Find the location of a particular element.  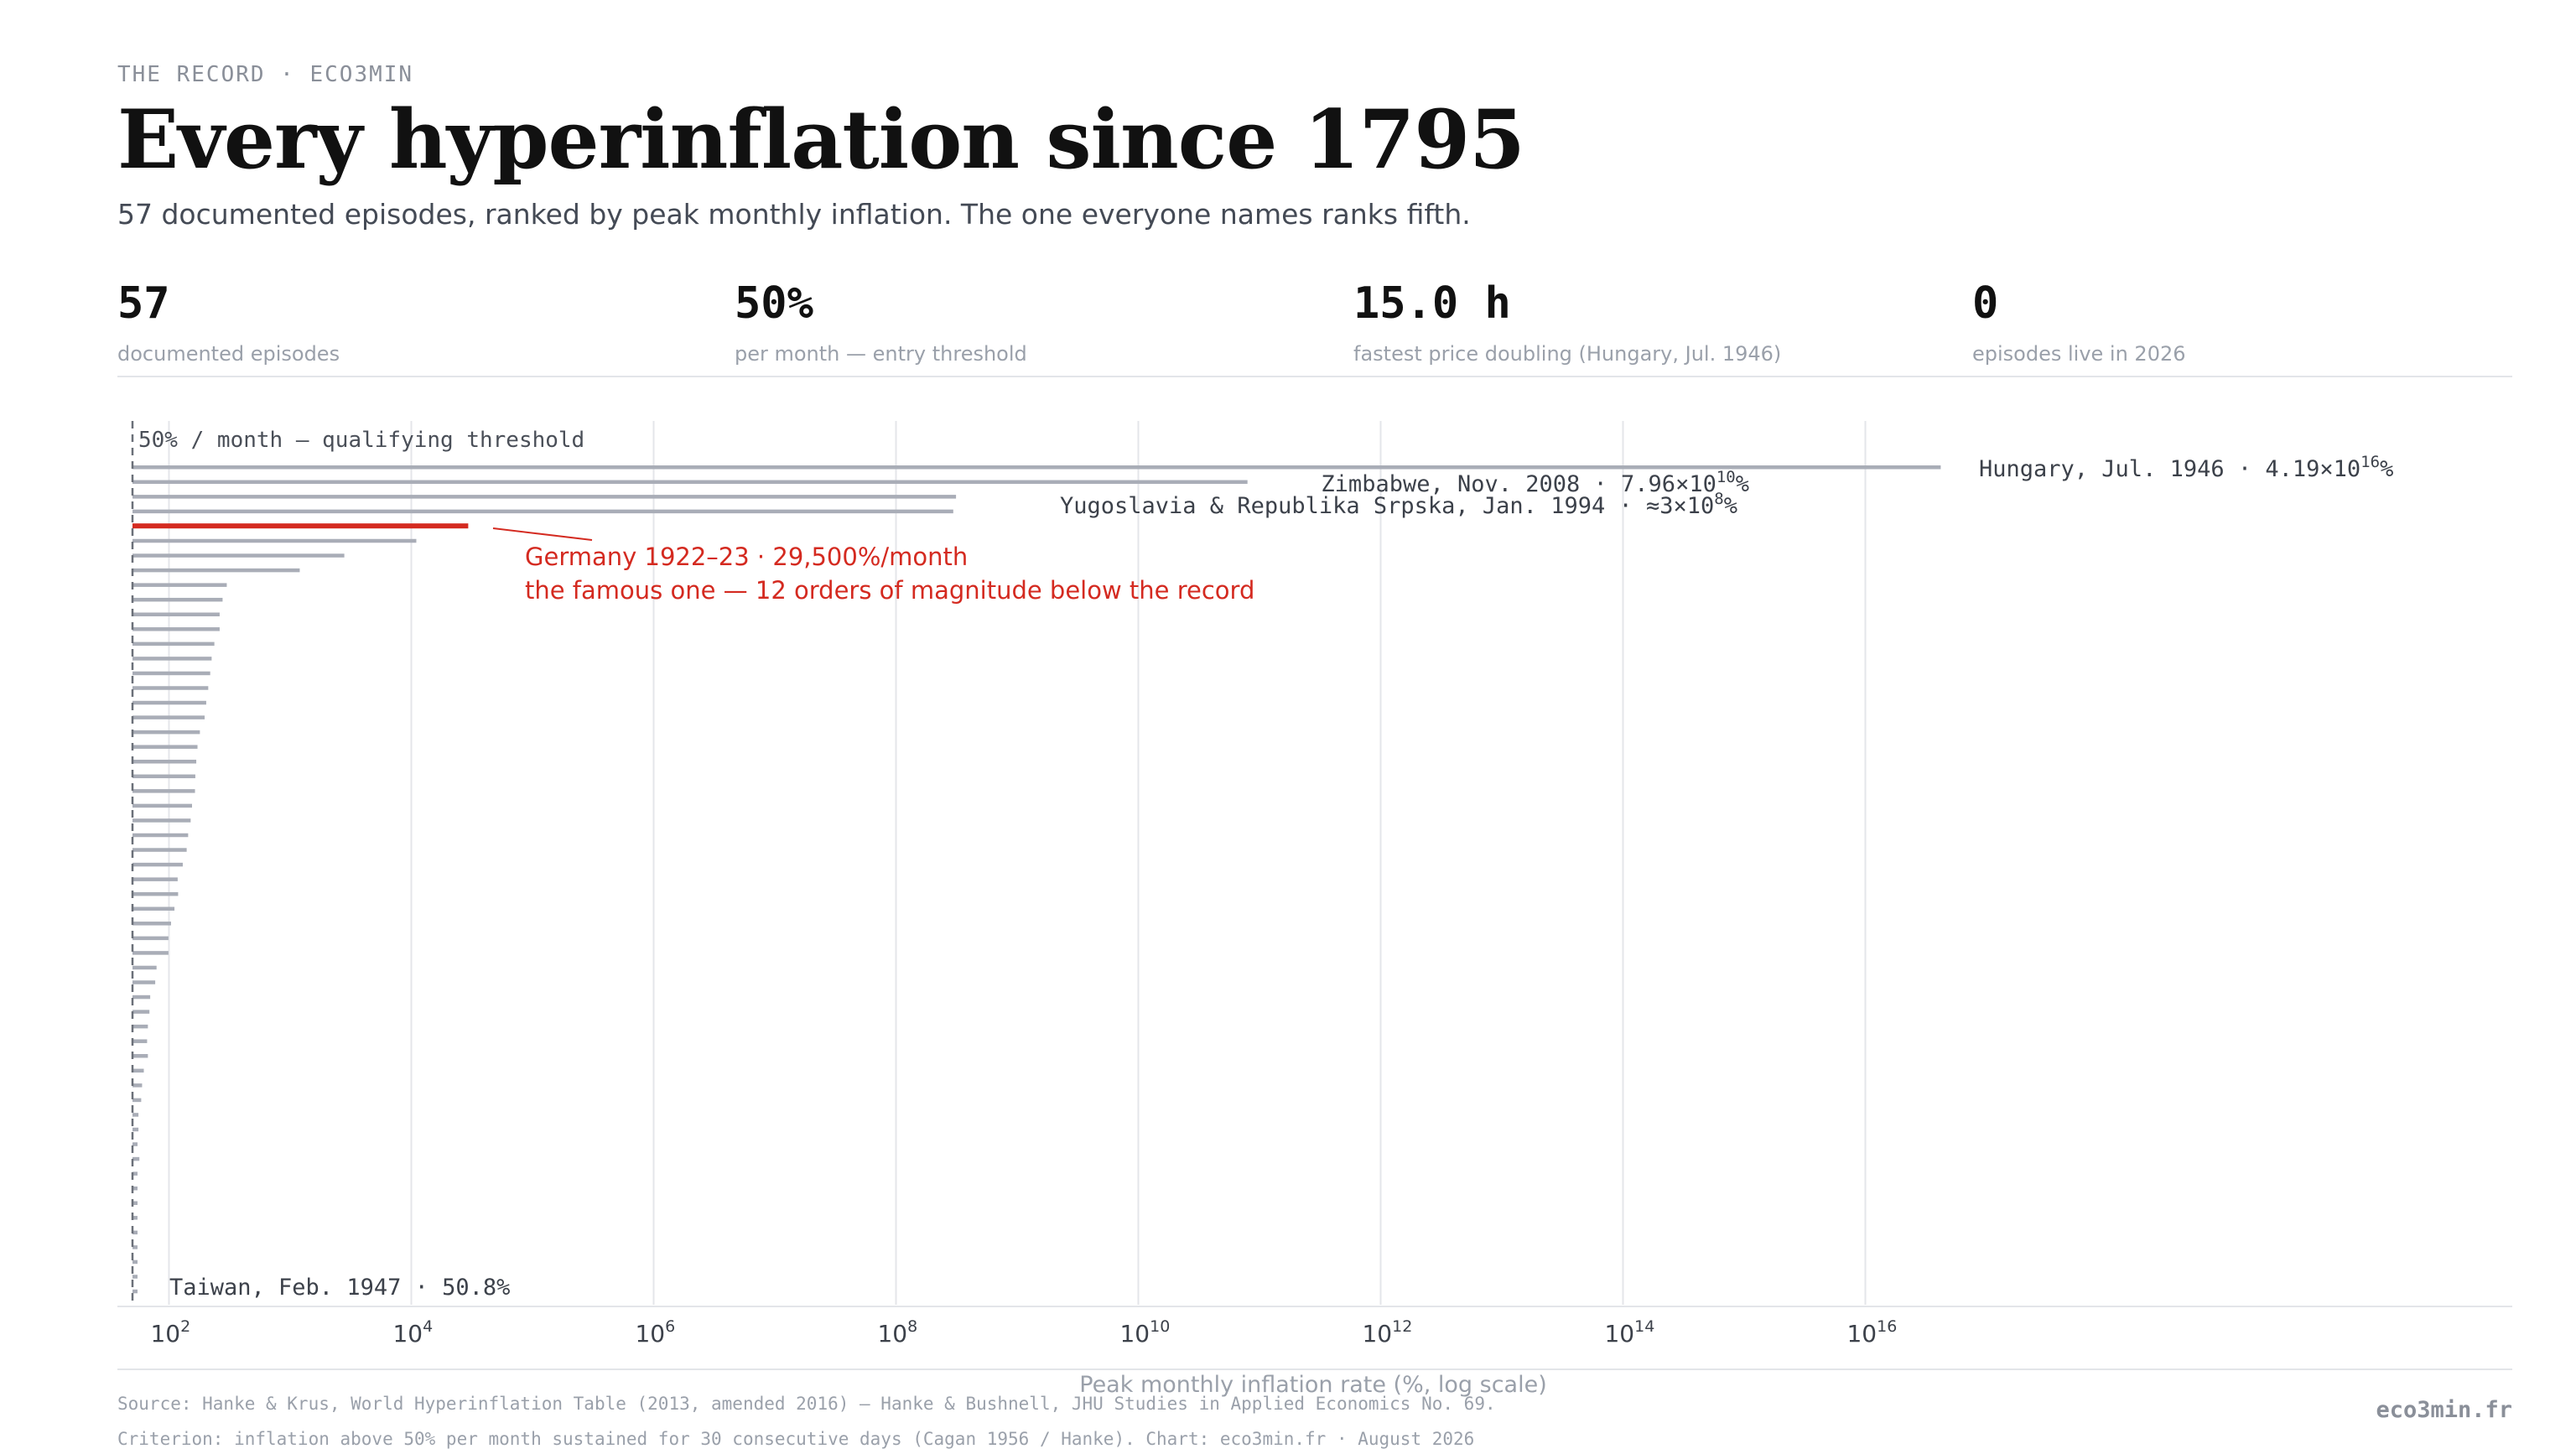

footer-brand: eco3min.fr is located at coordinates (2444, 1410).